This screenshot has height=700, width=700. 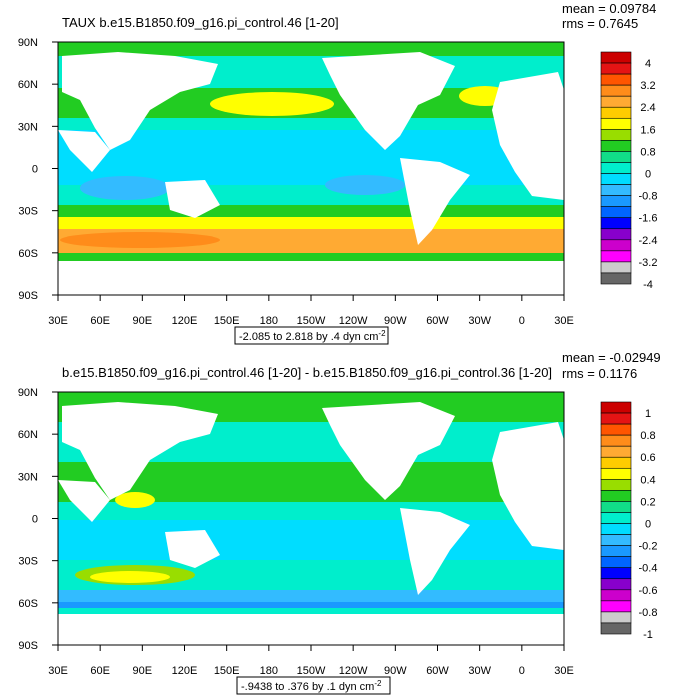 I want to click on top-band-southern-green, so click(x=311, y=211).